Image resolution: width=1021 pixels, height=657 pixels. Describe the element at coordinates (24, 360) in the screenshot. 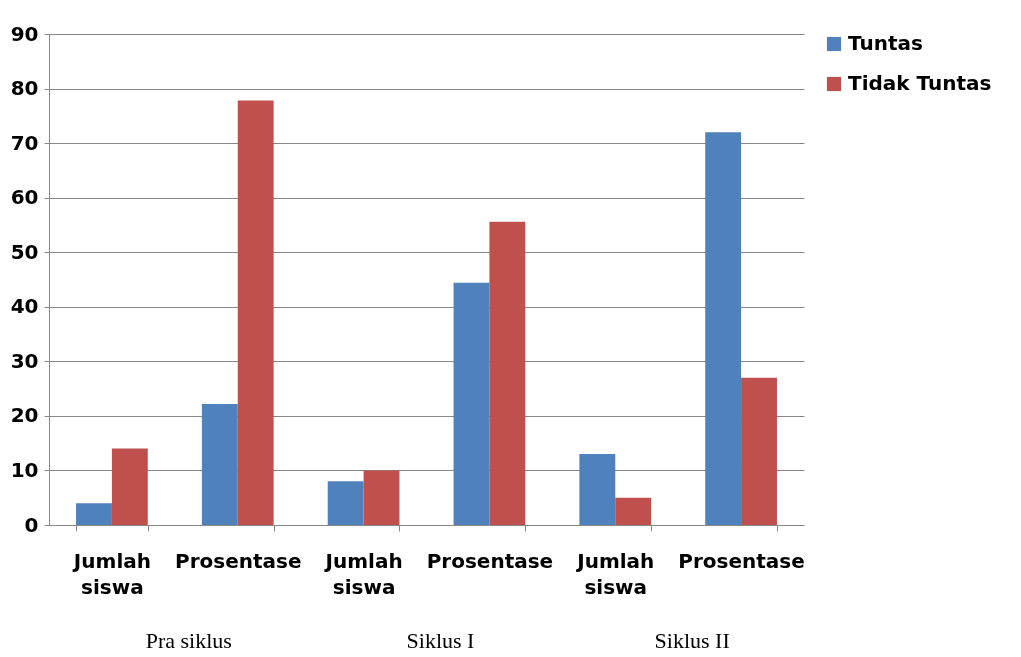

I see `y-tick-label: 30` at that location.